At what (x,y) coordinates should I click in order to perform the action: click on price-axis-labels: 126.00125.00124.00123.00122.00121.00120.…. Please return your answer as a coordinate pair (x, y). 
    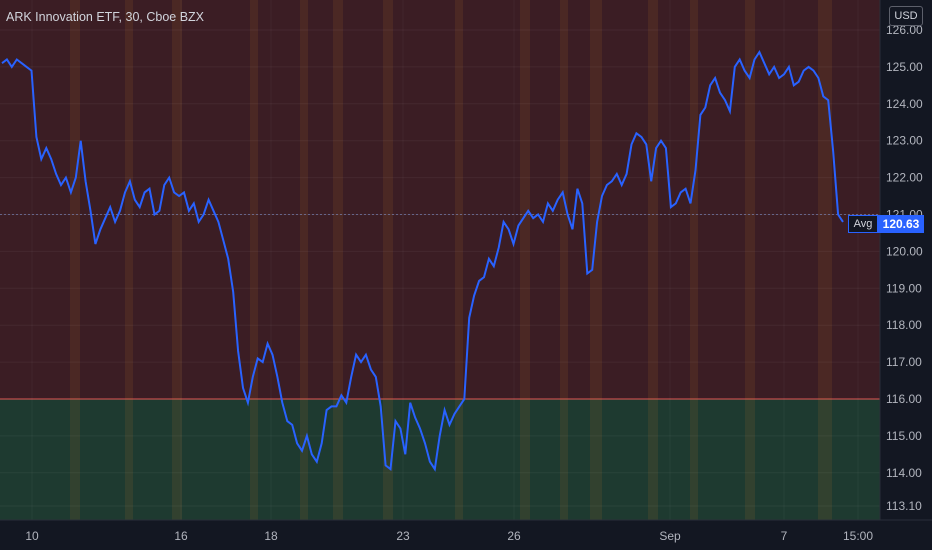
    Looking at the image, I should click on (904, 268).